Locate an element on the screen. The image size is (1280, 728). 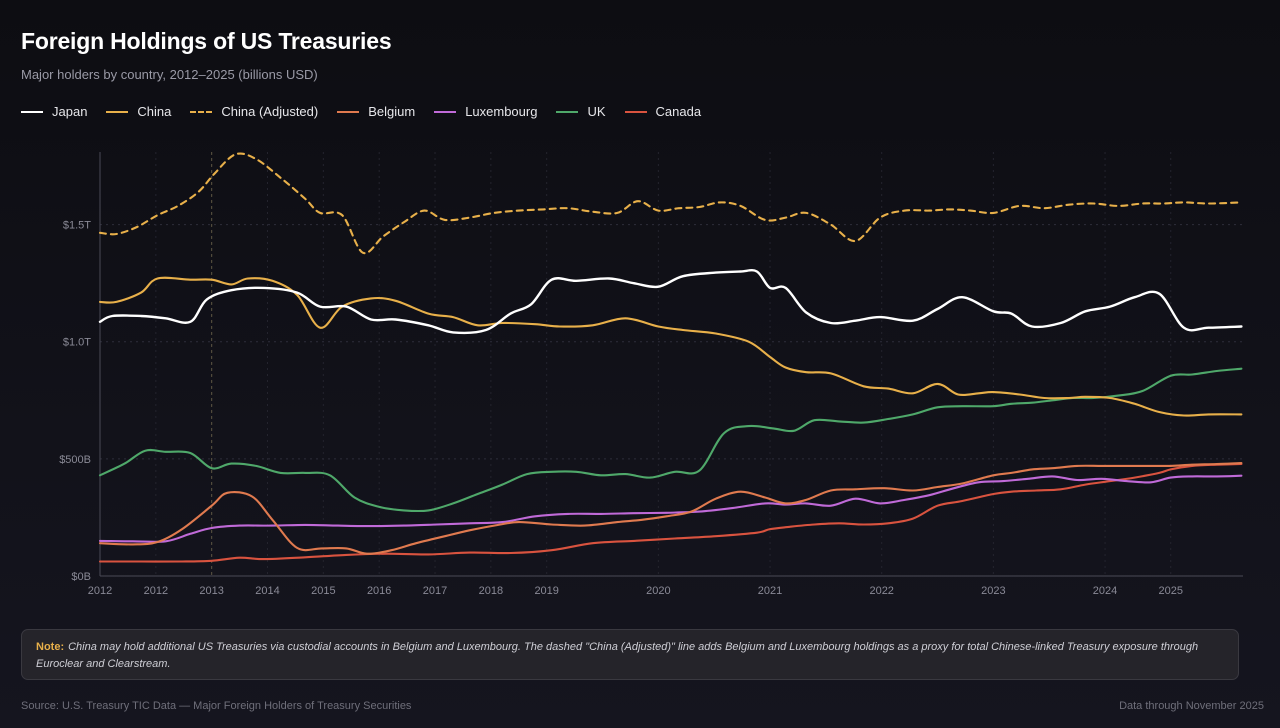
legend-label: China (Adjusted) is located at coordinates (270, 111).